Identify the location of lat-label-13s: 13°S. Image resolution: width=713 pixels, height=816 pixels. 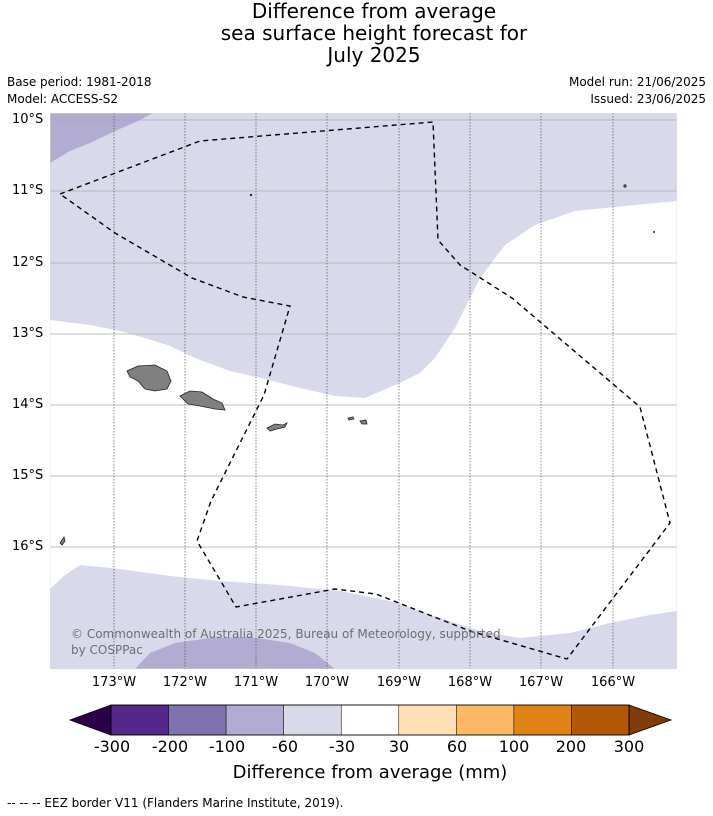
(28, 333).